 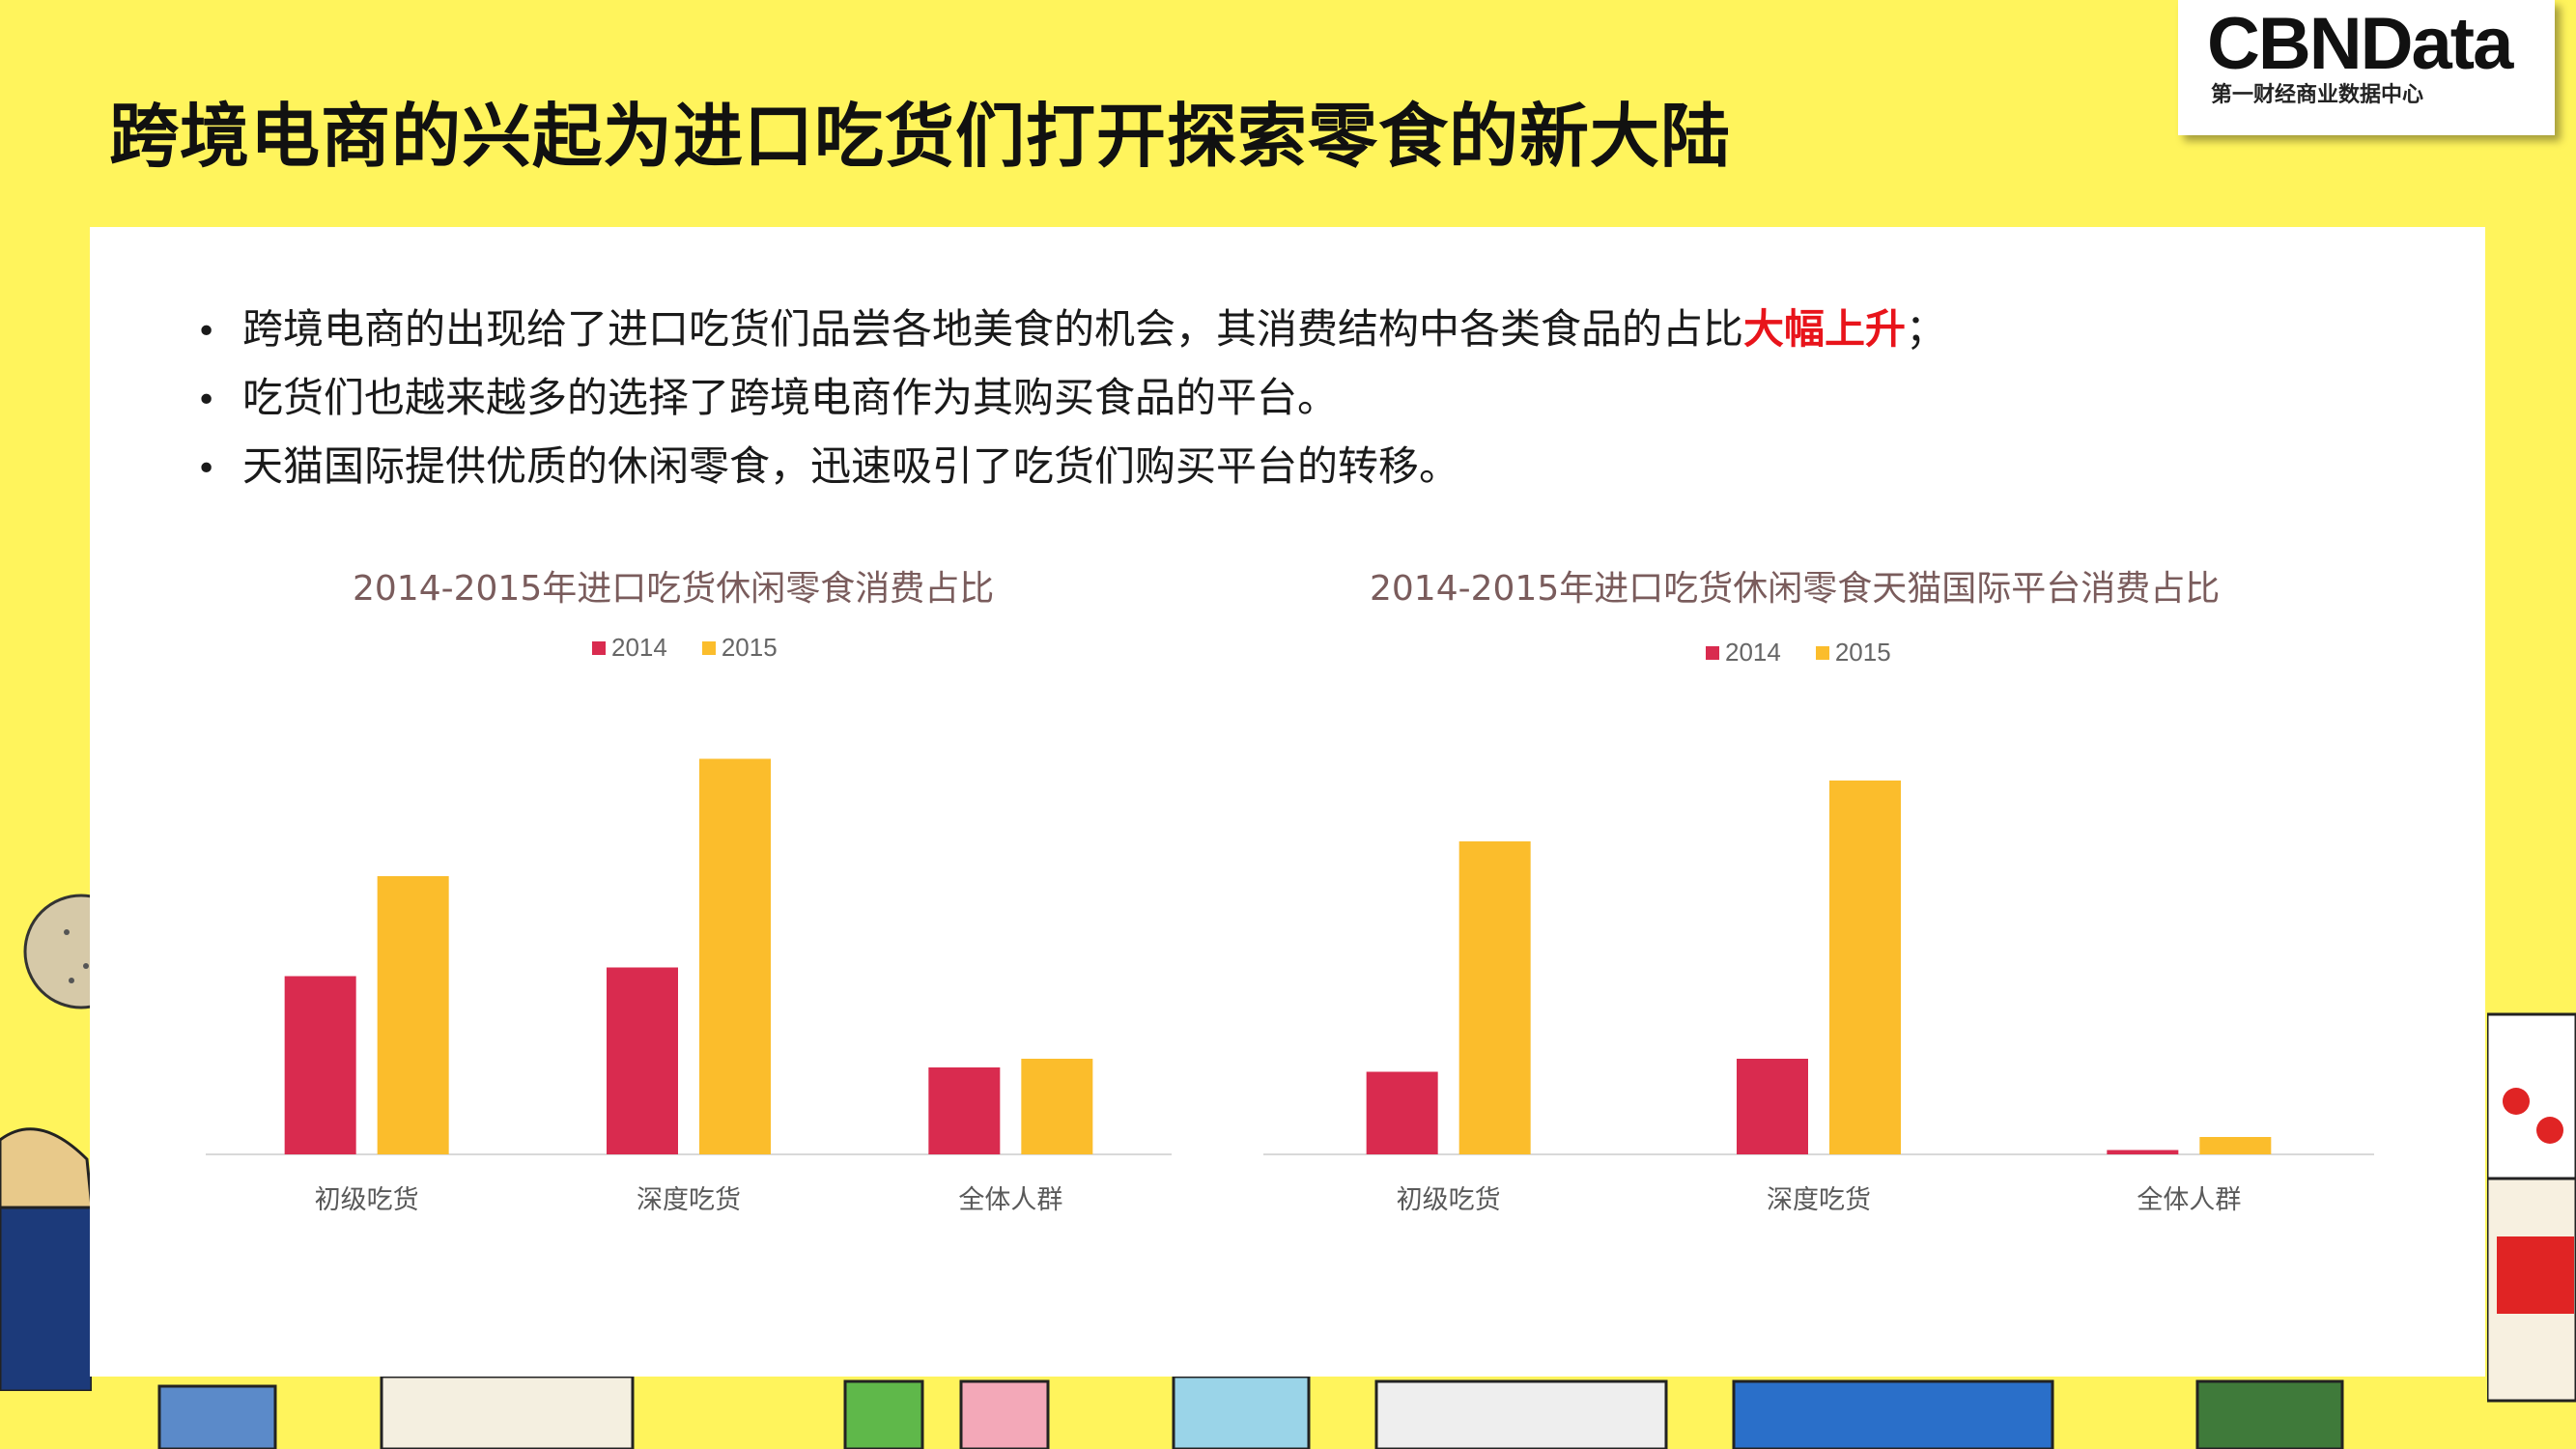 What do you see at coordinates (1250, 1413) in the screenshot?
I see `snack-strip-bottom-illustration` at bounding box center [1250, 1413].